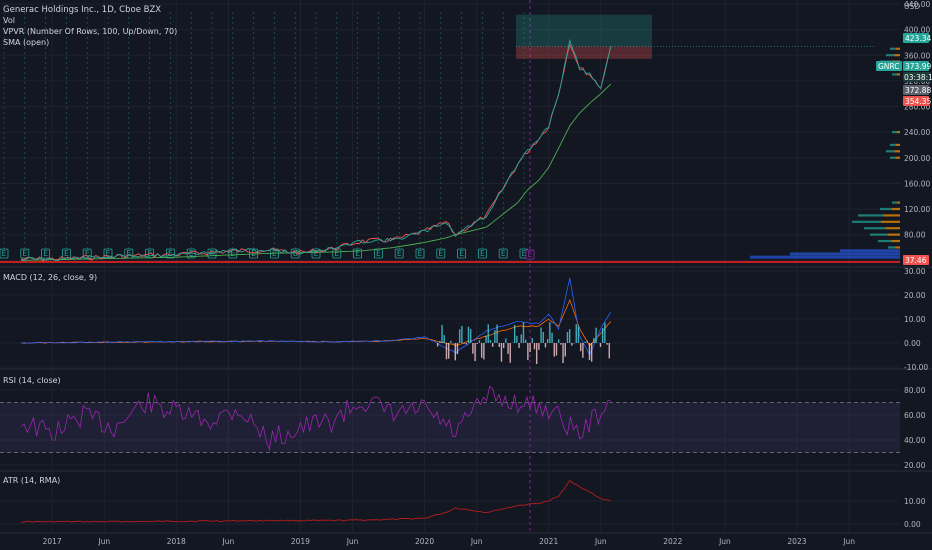  I want to click on y-axis-tick-label: 0.00, so click(912, 524).